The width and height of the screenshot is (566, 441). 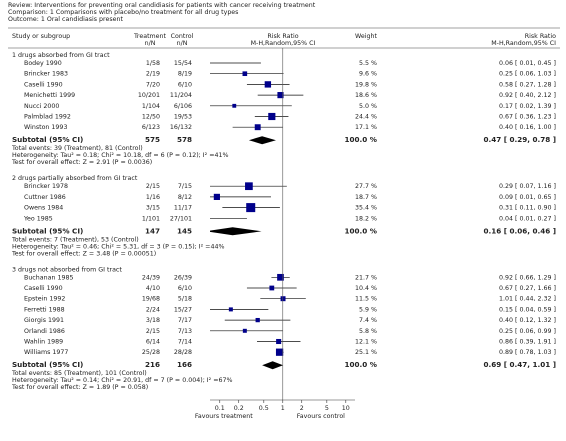 I want to click on control: 27/101, so click(x=181, y=218).